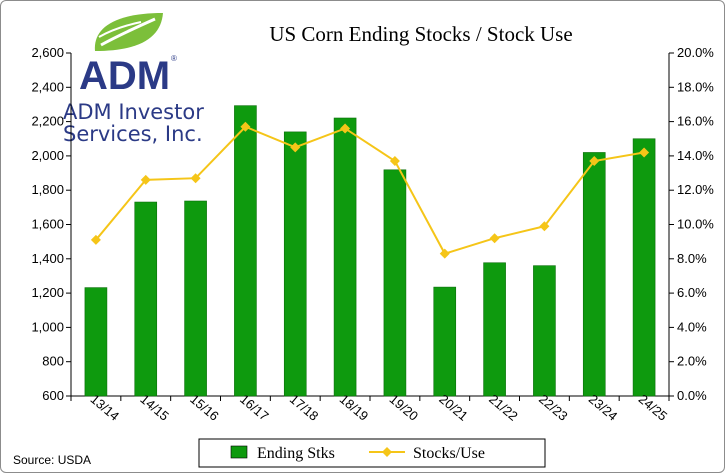 Image resolution: width=725 pixels, height=474 pixels. Describe the element at coordinates (133, 134) in the screenshot. I see `logo-line-2: Services, Inc.` at that location.